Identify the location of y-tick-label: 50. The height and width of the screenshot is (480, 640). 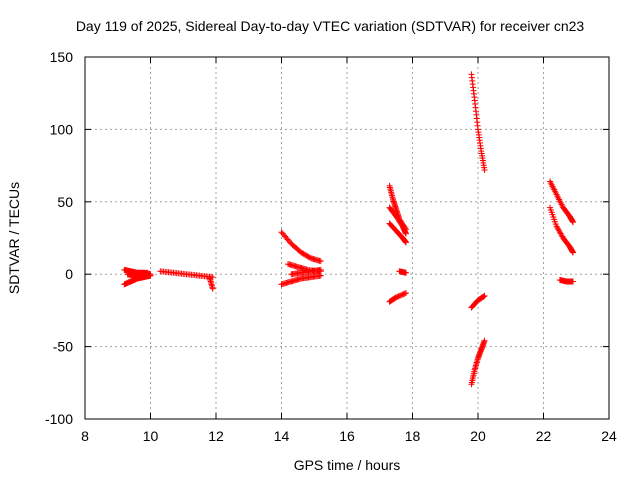
(65, 202).